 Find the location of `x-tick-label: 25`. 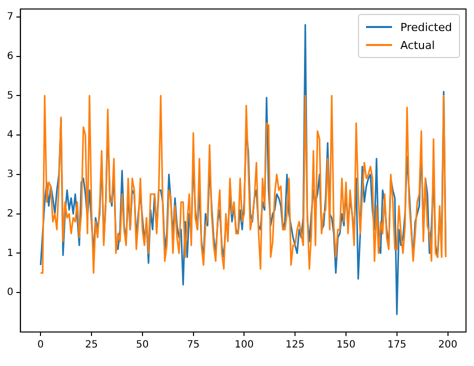

x-tick-label: 25 is located at coordinates (91, 345).